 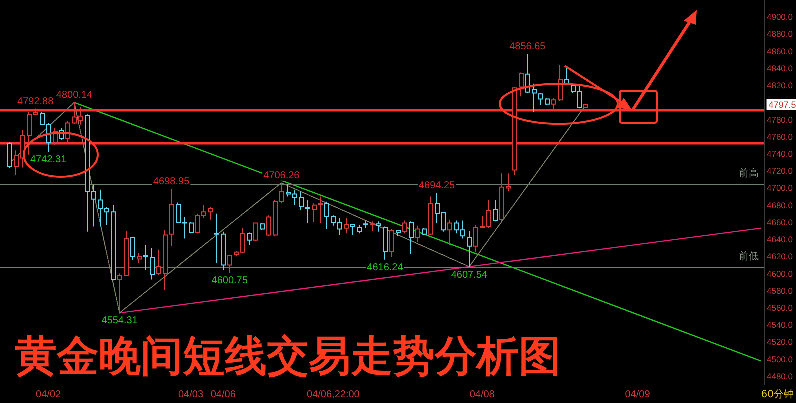 I want to click on annotation: 4856.65, so click(x=528, y=47).